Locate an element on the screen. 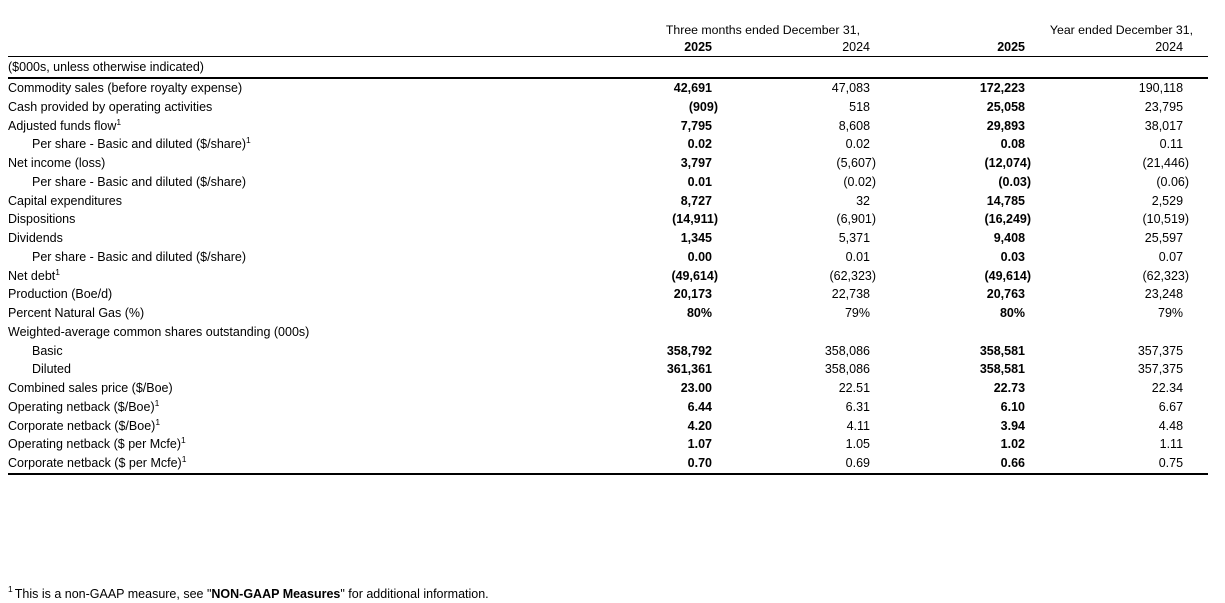 This screenshot has height=603, width=1225. row-label: Operating netback ($/Boe)1 is located at coordinates (84, 405).